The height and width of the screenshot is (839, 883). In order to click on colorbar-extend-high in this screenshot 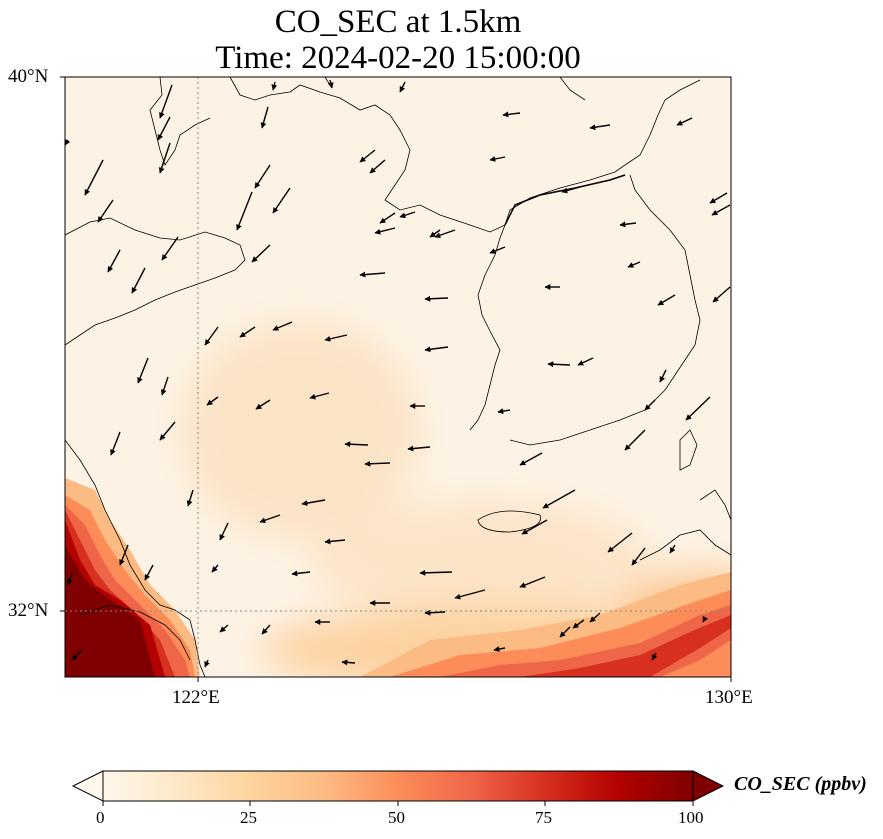, I will do `click(708, 786)`.